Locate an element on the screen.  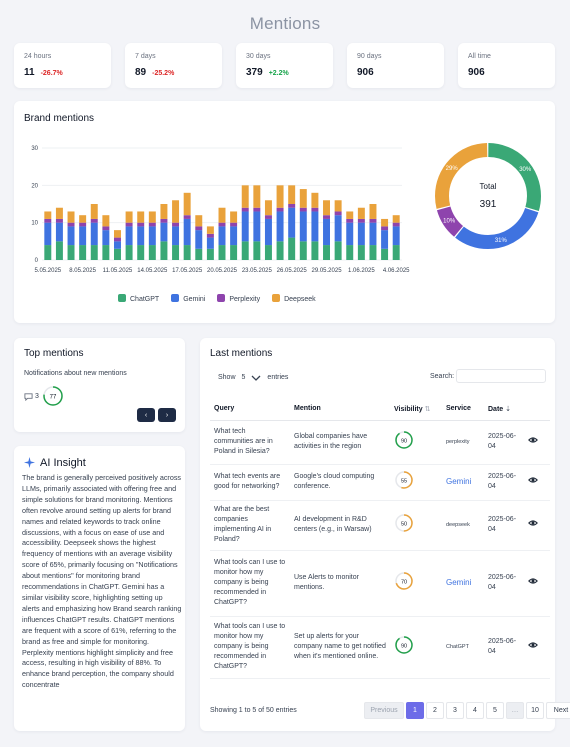
col-header-service: Service is located at coordinates (463, 409).